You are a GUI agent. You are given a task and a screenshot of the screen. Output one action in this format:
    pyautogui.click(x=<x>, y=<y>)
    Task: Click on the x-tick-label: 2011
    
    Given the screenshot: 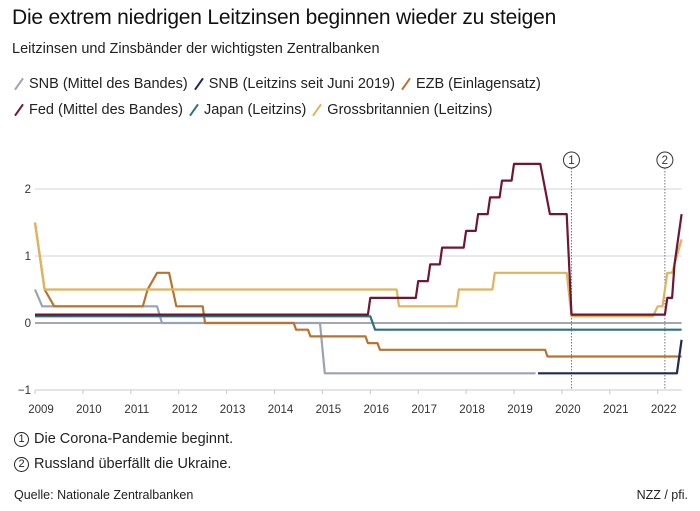 What is the action you would take?
    pyautogui.click(x=136, y=410)
    